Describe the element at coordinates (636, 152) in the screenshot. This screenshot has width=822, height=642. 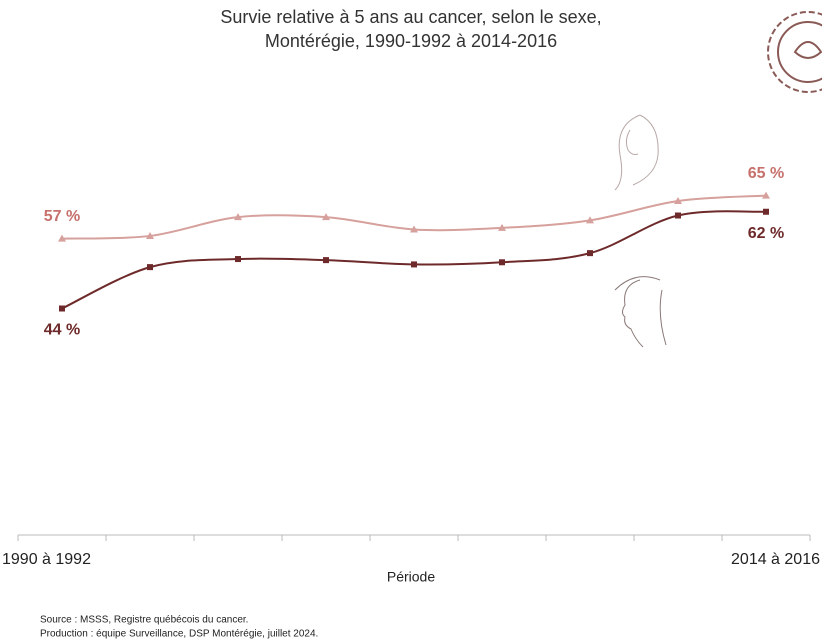
I see `woman-icon` at that location.